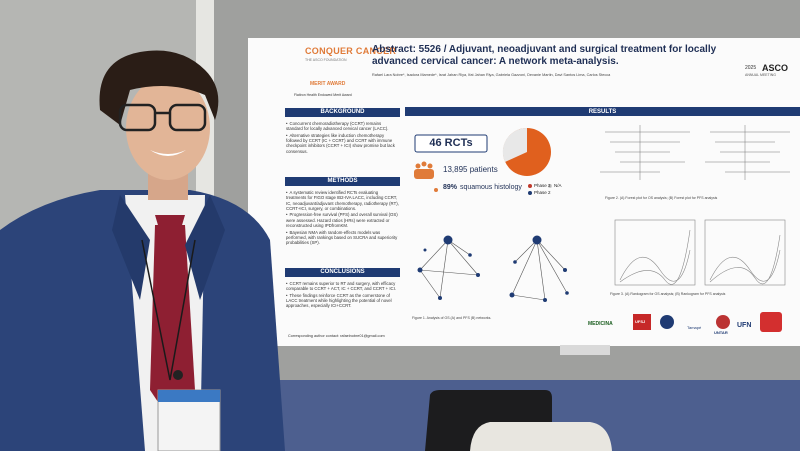  I want to click on meeting-year: 2025, so click(751, 68).